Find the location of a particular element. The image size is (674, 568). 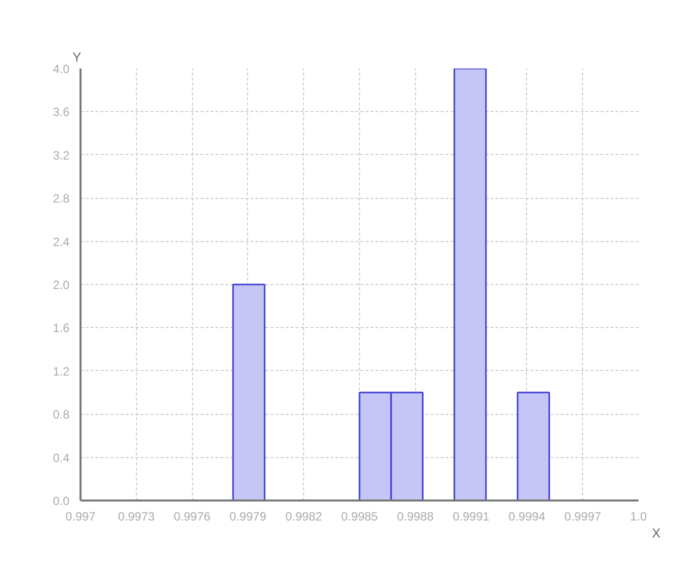

x-tick-label: 0.9985 is located at coordinates (359, 517).